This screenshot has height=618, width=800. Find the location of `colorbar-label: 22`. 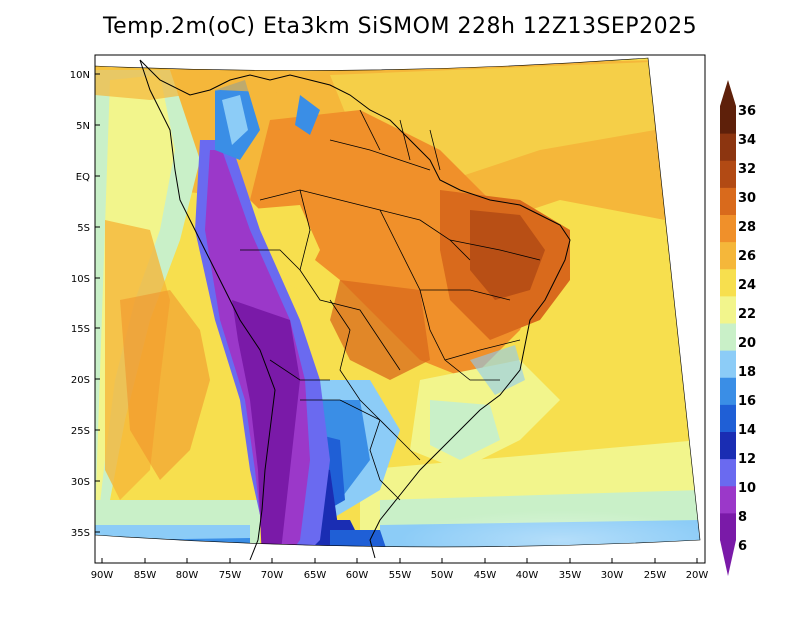

colorbar-label: 22 is located at coordinates (747, 314).